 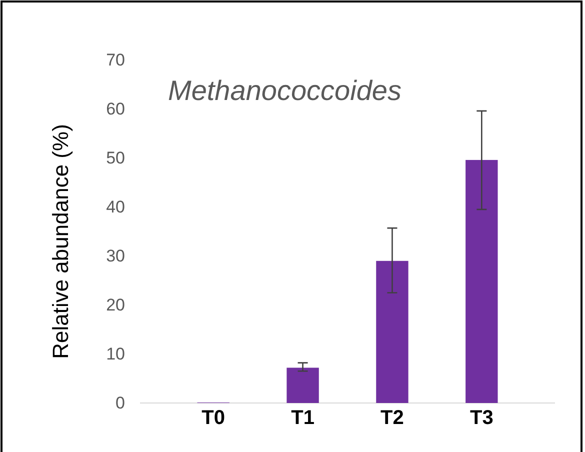 What do you see at coordinates (115, 206) in the screenshot?
I see `y-tick-label: 40` at bounding box center [115, 206].